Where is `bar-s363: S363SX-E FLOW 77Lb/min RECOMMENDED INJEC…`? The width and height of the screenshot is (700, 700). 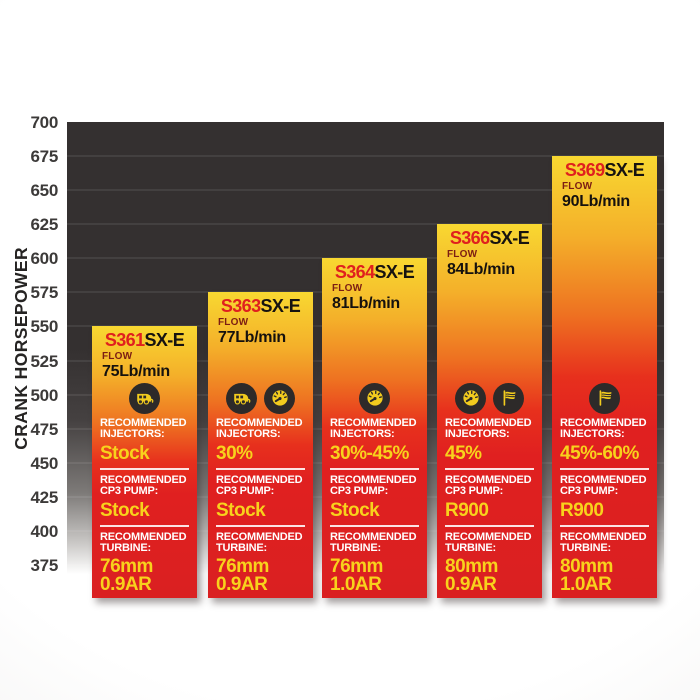 bar-s363: S363SX-E FLOW 77Lb/min RECOMMENDED INJEC… is located at coordinates (260, 445).